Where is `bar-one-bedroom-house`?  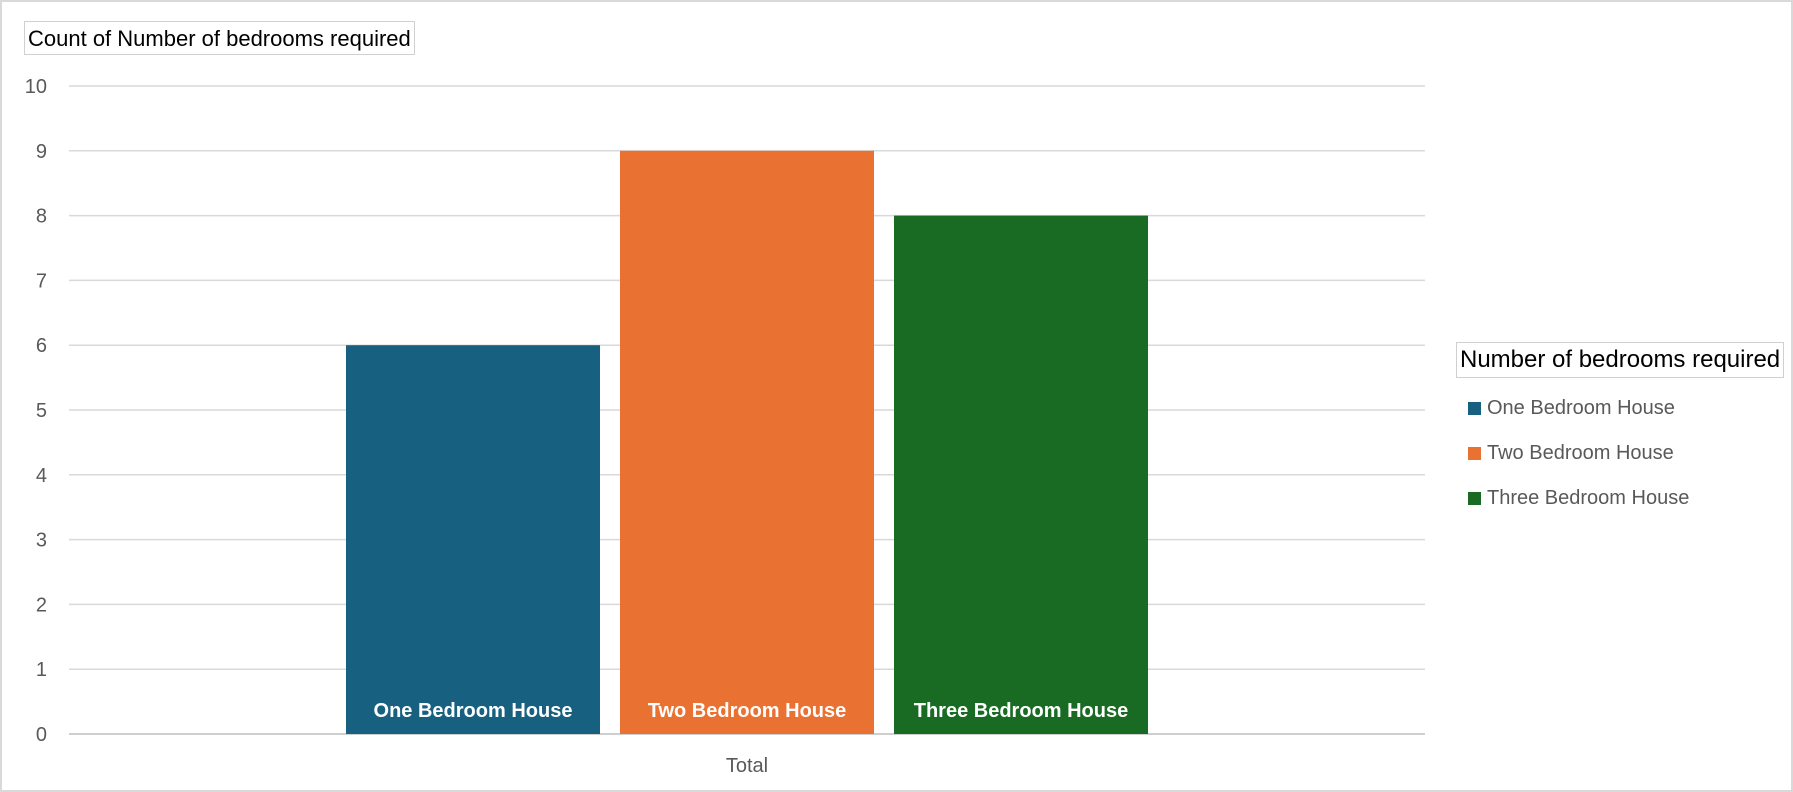
bar-one-bedroom-house is located at coordinates (473, 539).